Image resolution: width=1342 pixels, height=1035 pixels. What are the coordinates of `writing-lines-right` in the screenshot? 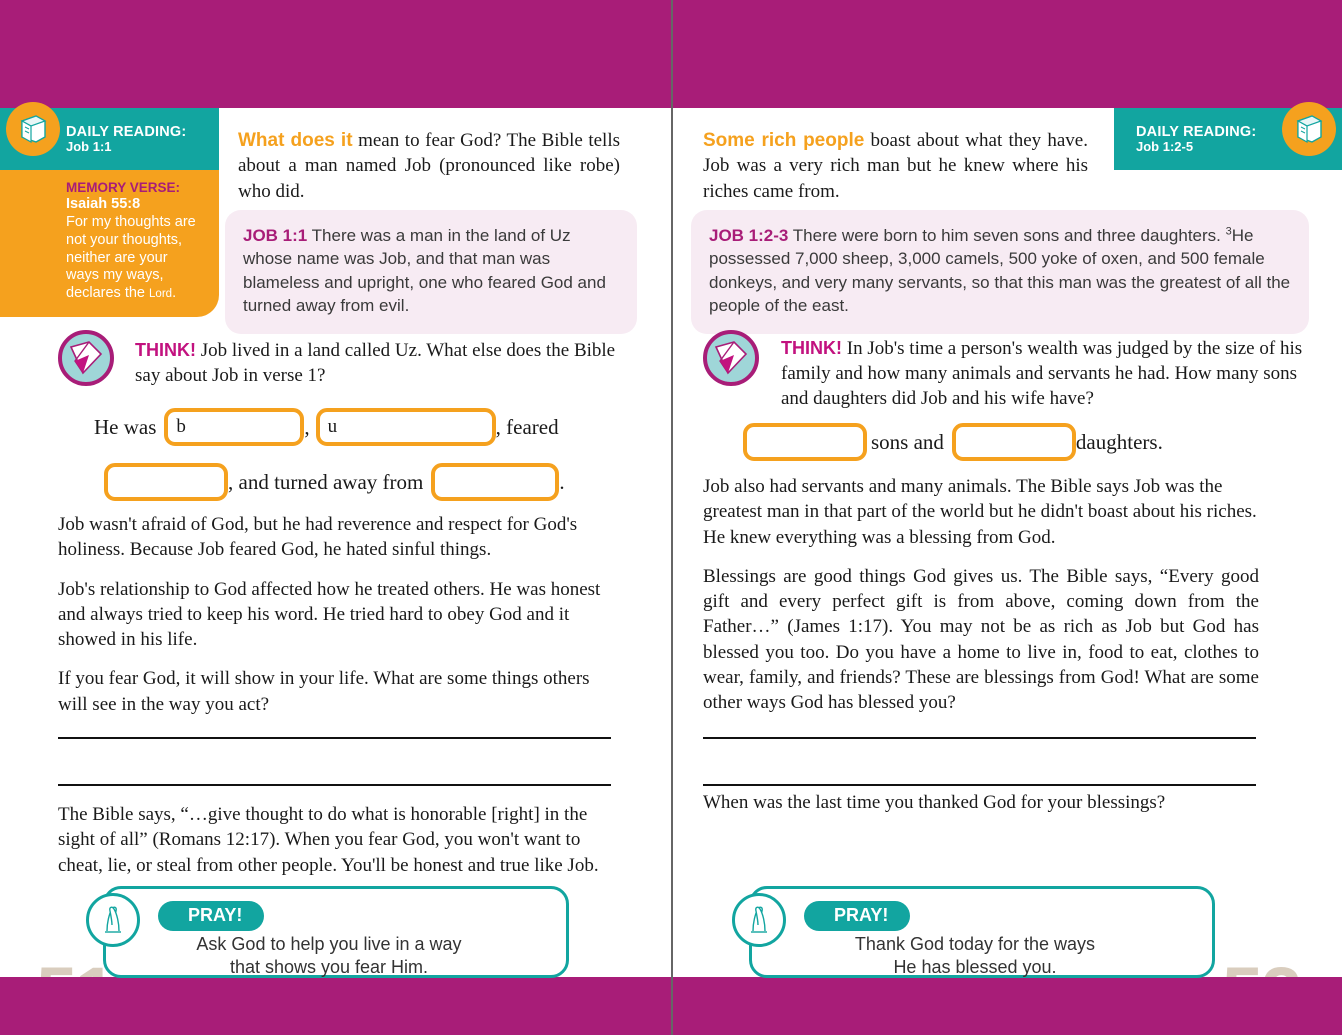 It's located at (979, 739).